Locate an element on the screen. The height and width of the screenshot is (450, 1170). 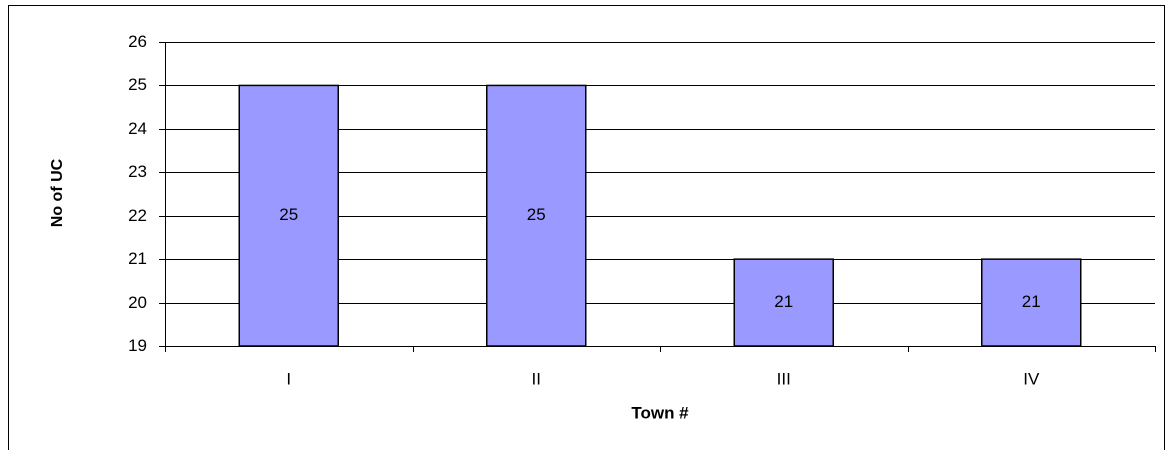
y-tick-label: 21 is located at coordinates (137, 258).